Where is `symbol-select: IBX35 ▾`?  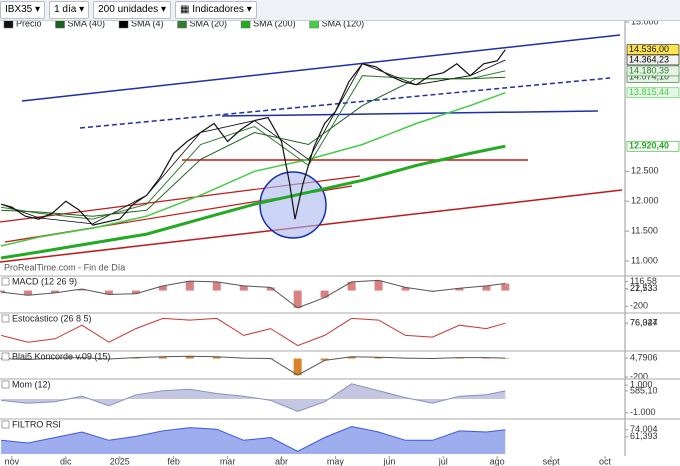
symbol-select: IBX35 ▾ is located at coordinates (23, 10).